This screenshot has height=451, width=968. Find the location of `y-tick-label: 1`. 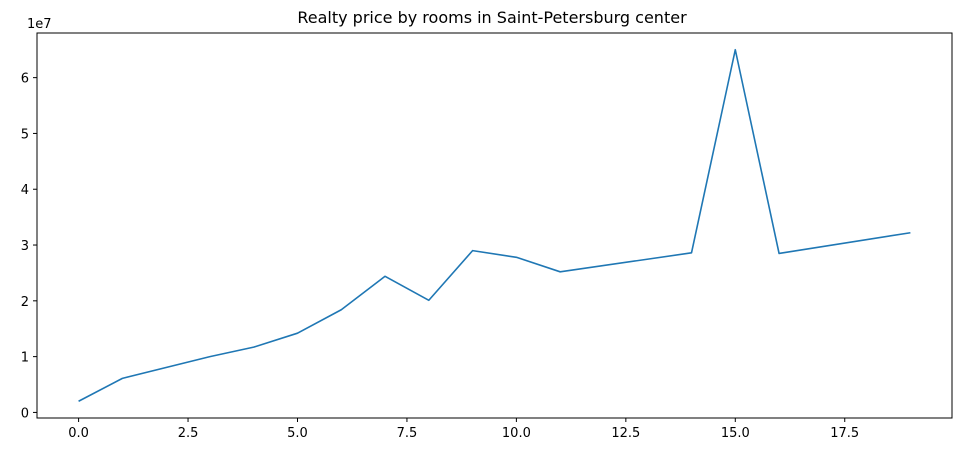

y-tick-label: 1 is located at coordinates (25, 358).